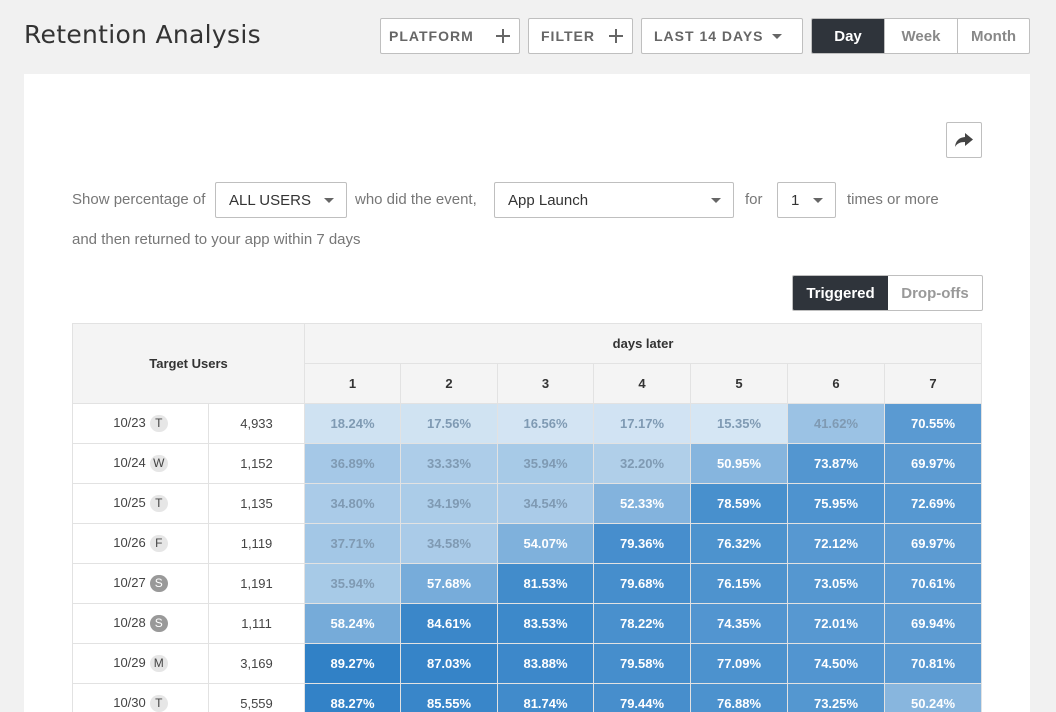 This screenshot has width=1056, height=712. I want to click on filter-button: FILTER, so click(580, 36).